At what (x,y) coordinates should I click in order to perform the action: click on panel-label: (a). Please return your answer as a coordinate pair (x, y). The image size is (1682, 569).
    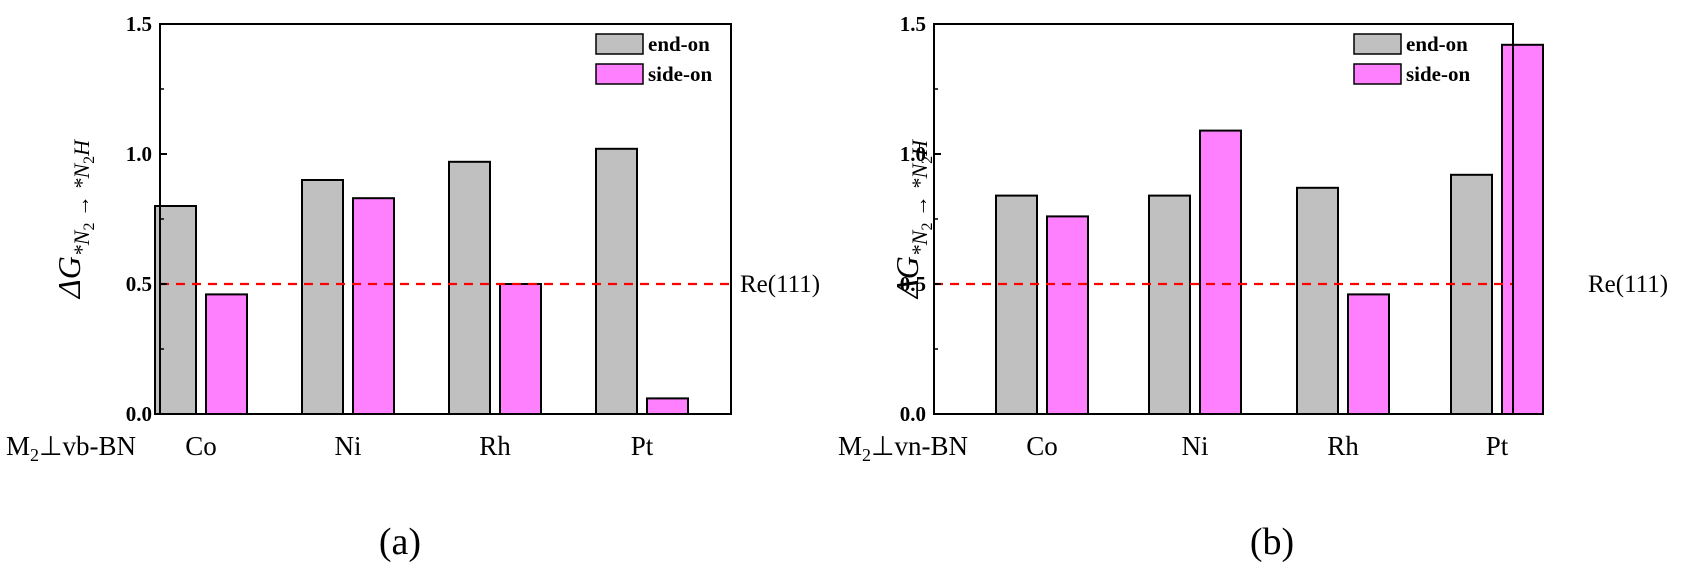
    Looking at the image, I should click on (400, 542).